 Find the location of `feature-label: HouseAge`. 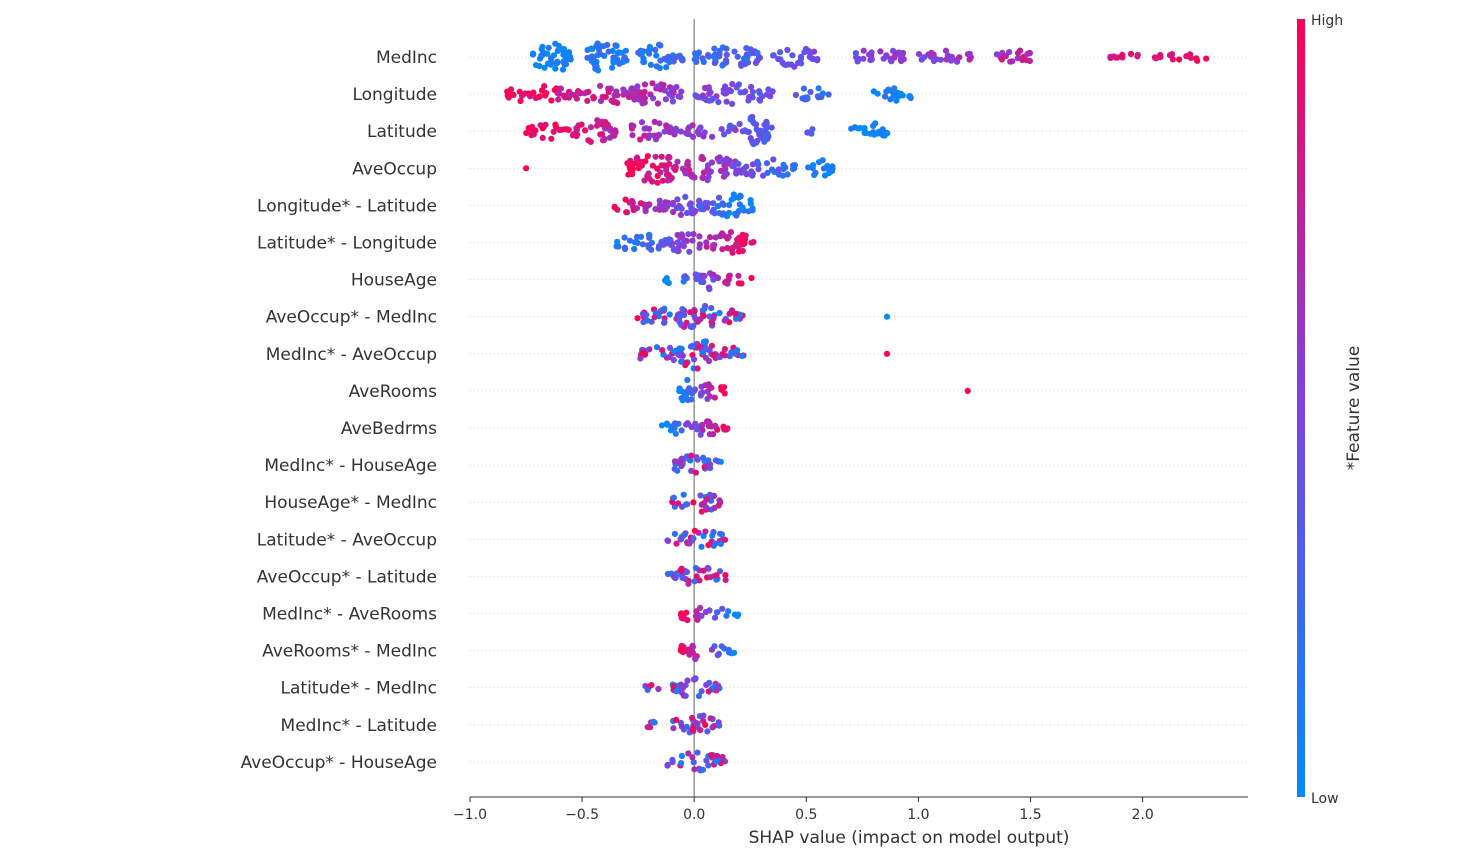

feature-label: HouseAge is located at coordinates (394, 281).